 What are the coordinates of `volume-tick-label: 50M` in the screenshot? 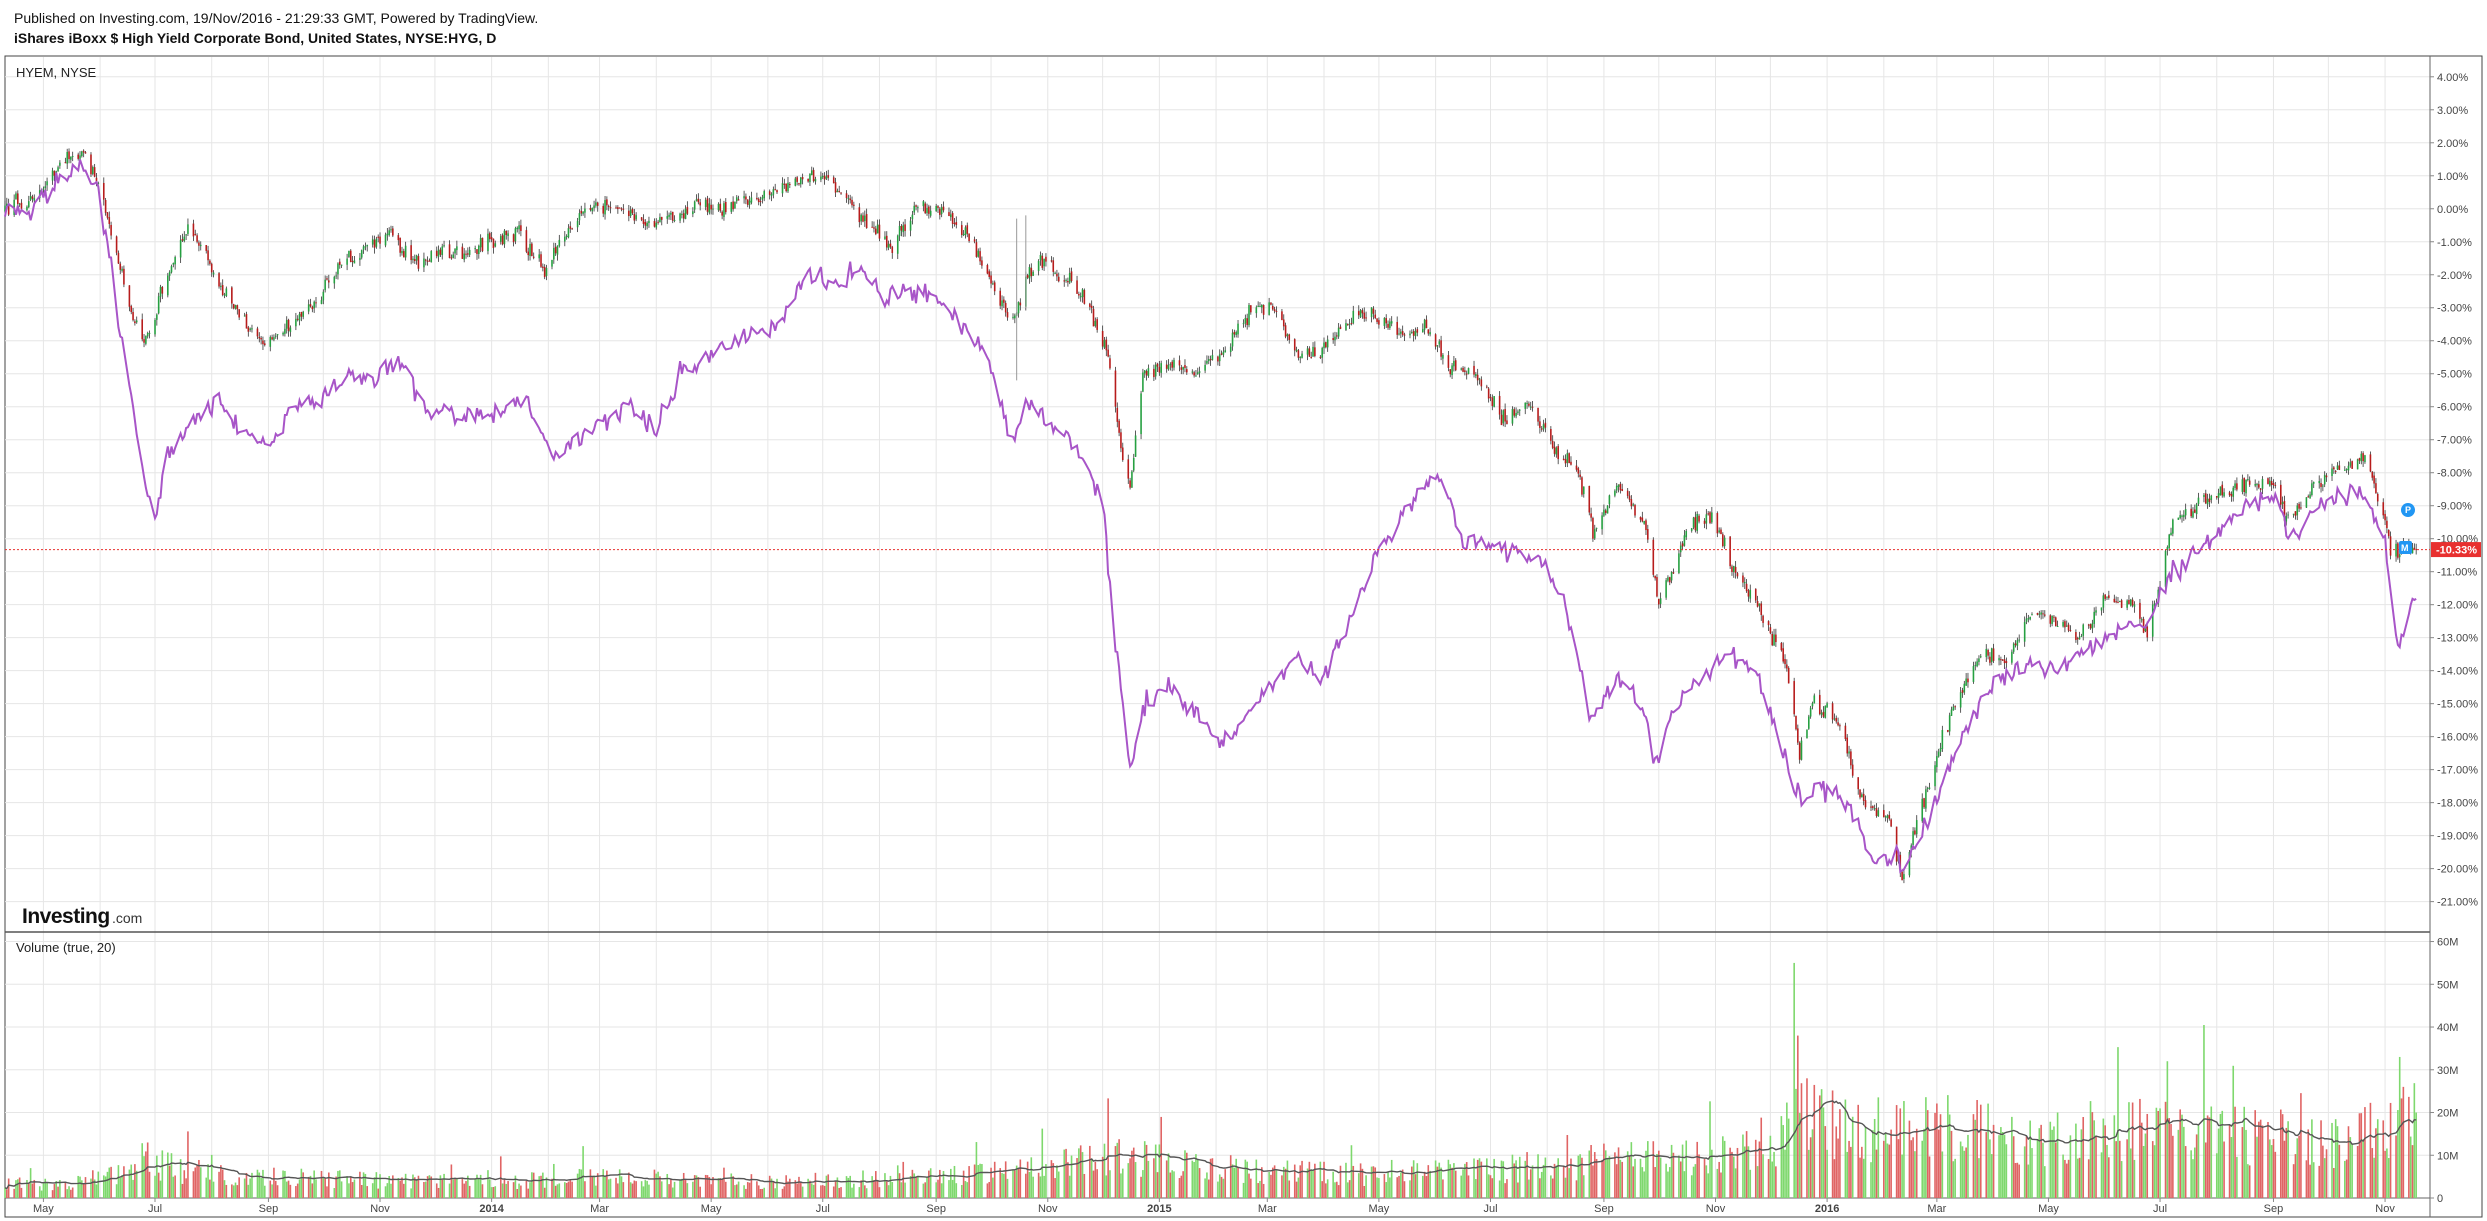 It's located at (2447, 985).